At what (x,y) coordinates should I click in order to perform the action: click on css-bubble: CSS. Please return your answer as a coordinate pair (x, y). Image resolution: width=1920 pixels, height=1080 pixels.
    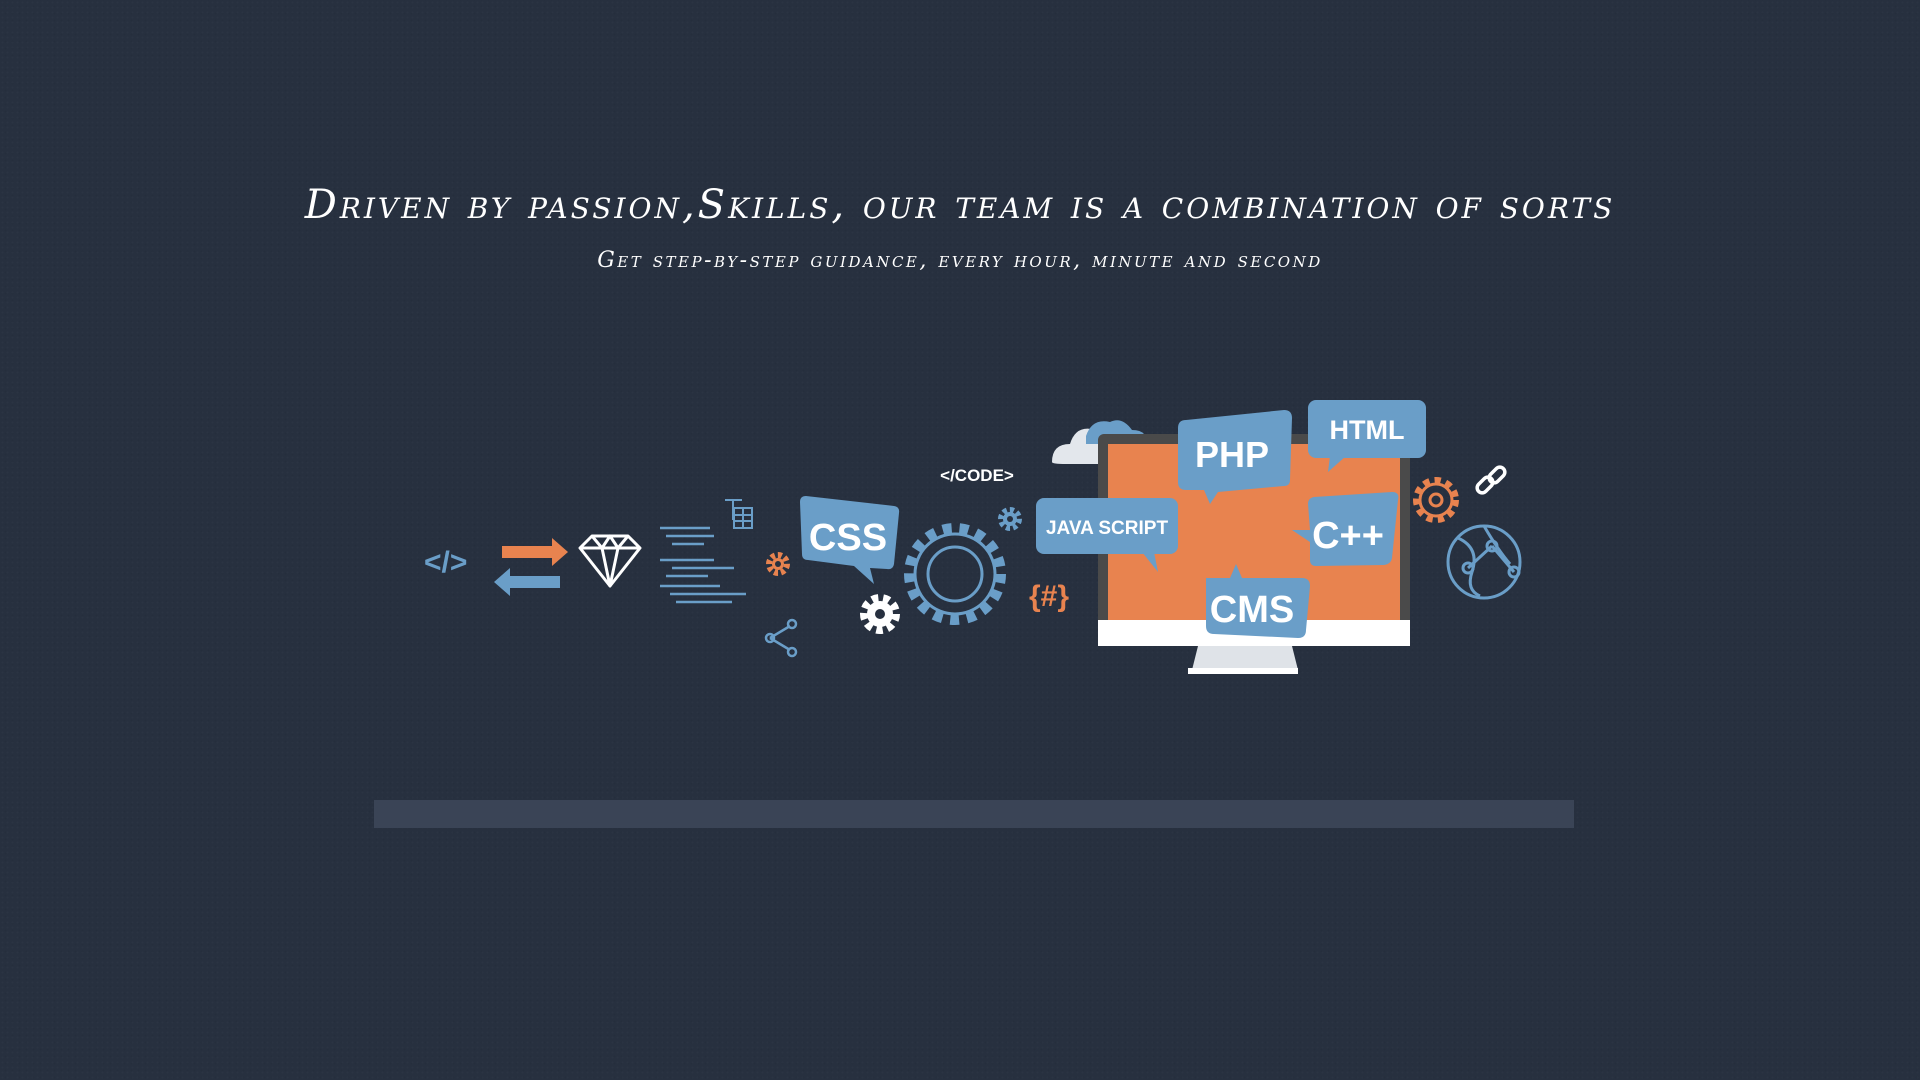
    Looking at the image, I should click on (850, 540).